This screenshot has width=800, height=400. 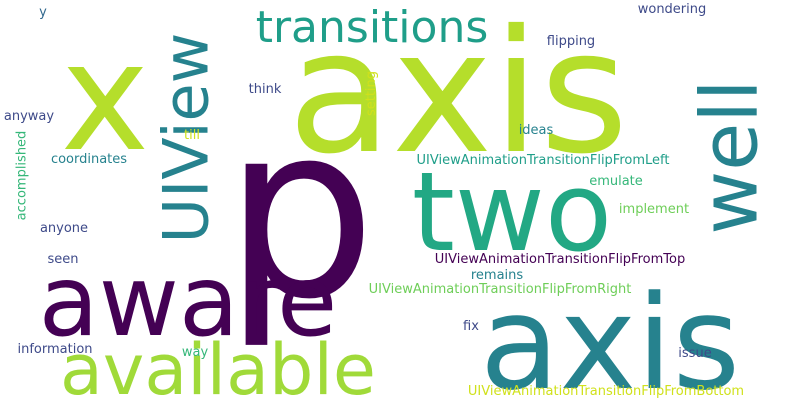 What do you see at coordinates (300, 212) in the screenshot?
I see `word-p: p` at bounding box center [300, 212].